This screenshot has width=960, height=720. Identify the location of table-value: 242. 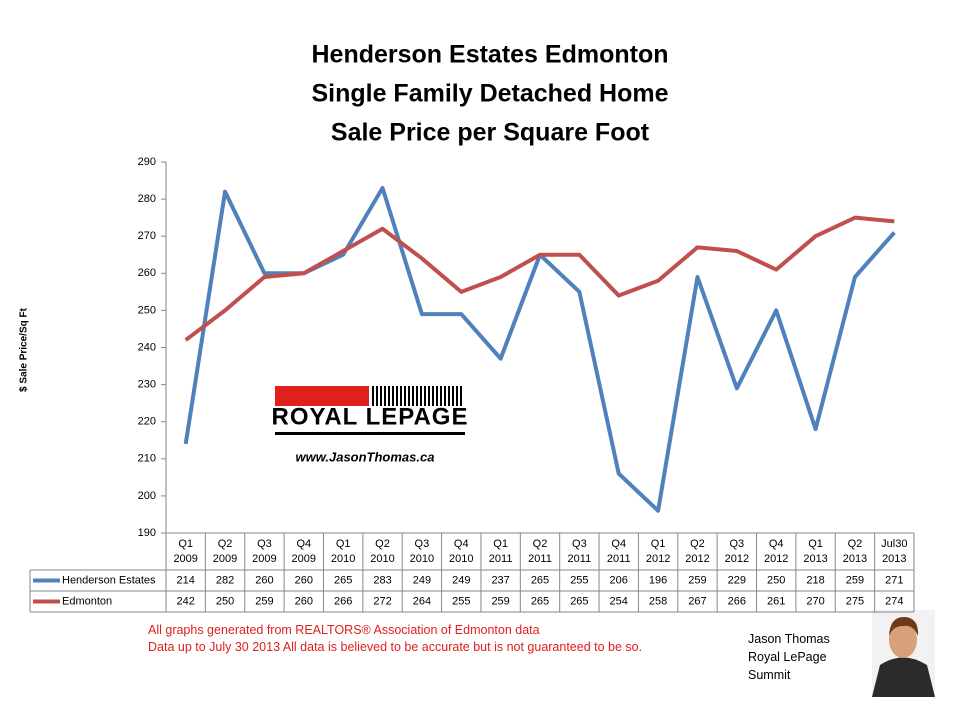
(186, 601).